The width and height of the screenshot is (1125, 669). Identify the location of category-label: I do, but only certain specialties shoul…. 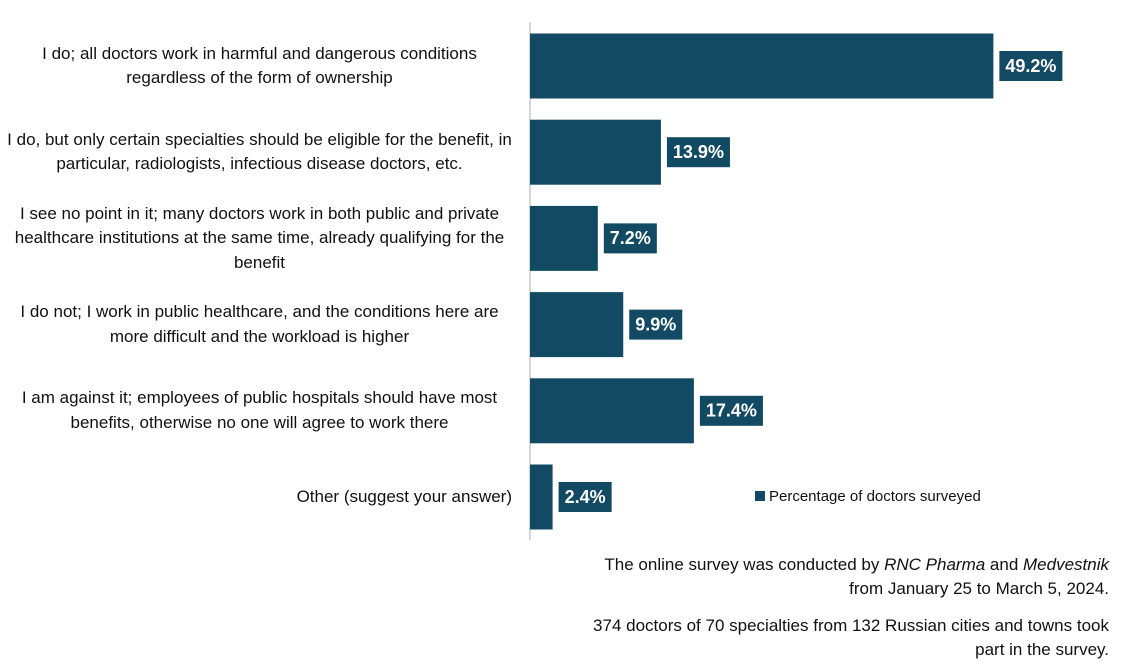
(259, 151).